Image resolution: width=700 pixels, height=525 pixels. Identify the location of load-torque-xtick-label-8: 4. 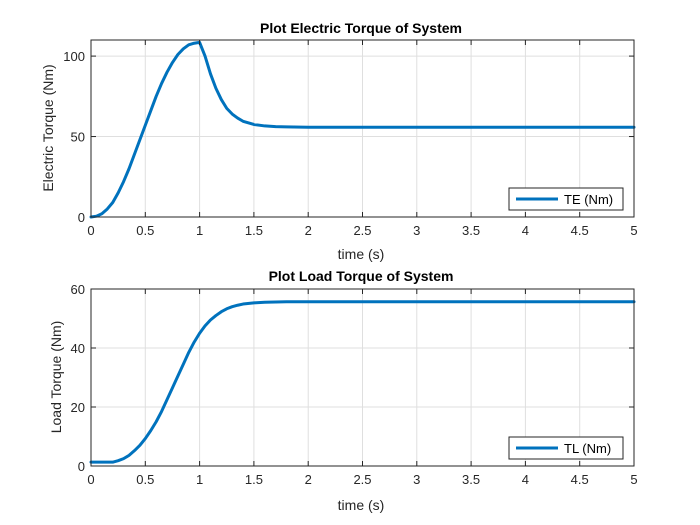
(525, 479).